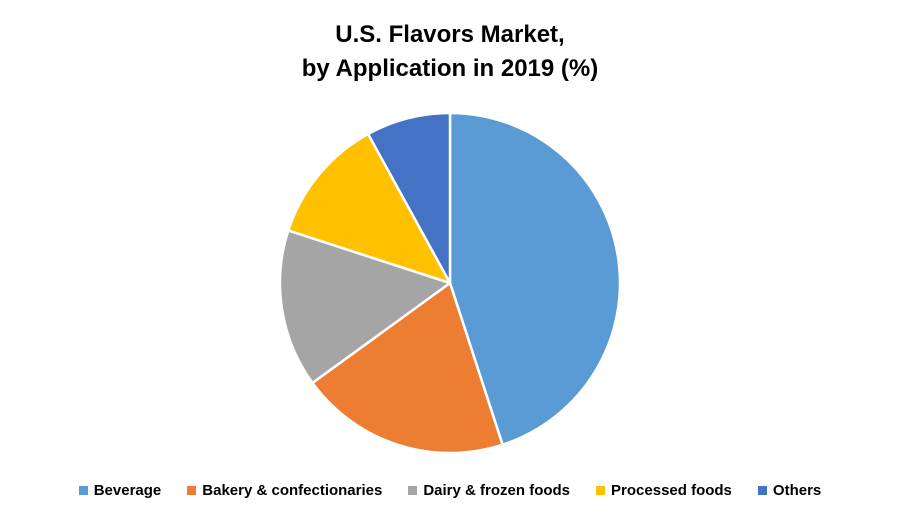 This screenshot has width=900, height=525. I want to click on legend-item-processed-foods: Processed foods, so click(664, 490).